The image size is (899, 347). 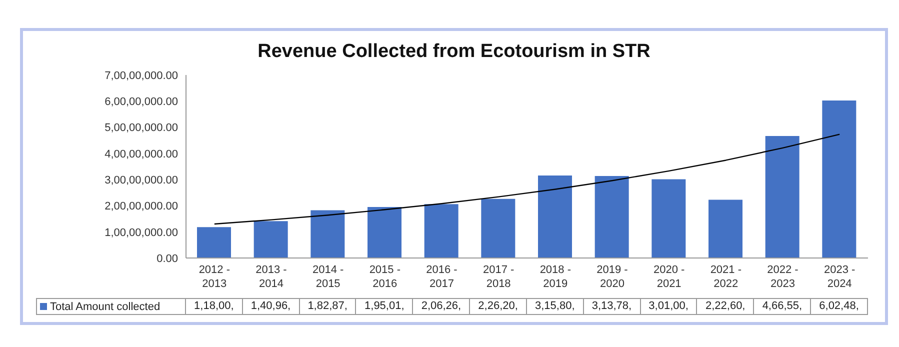 I want to click on data-label: 2,06,26,, so click(x=441, y=306).